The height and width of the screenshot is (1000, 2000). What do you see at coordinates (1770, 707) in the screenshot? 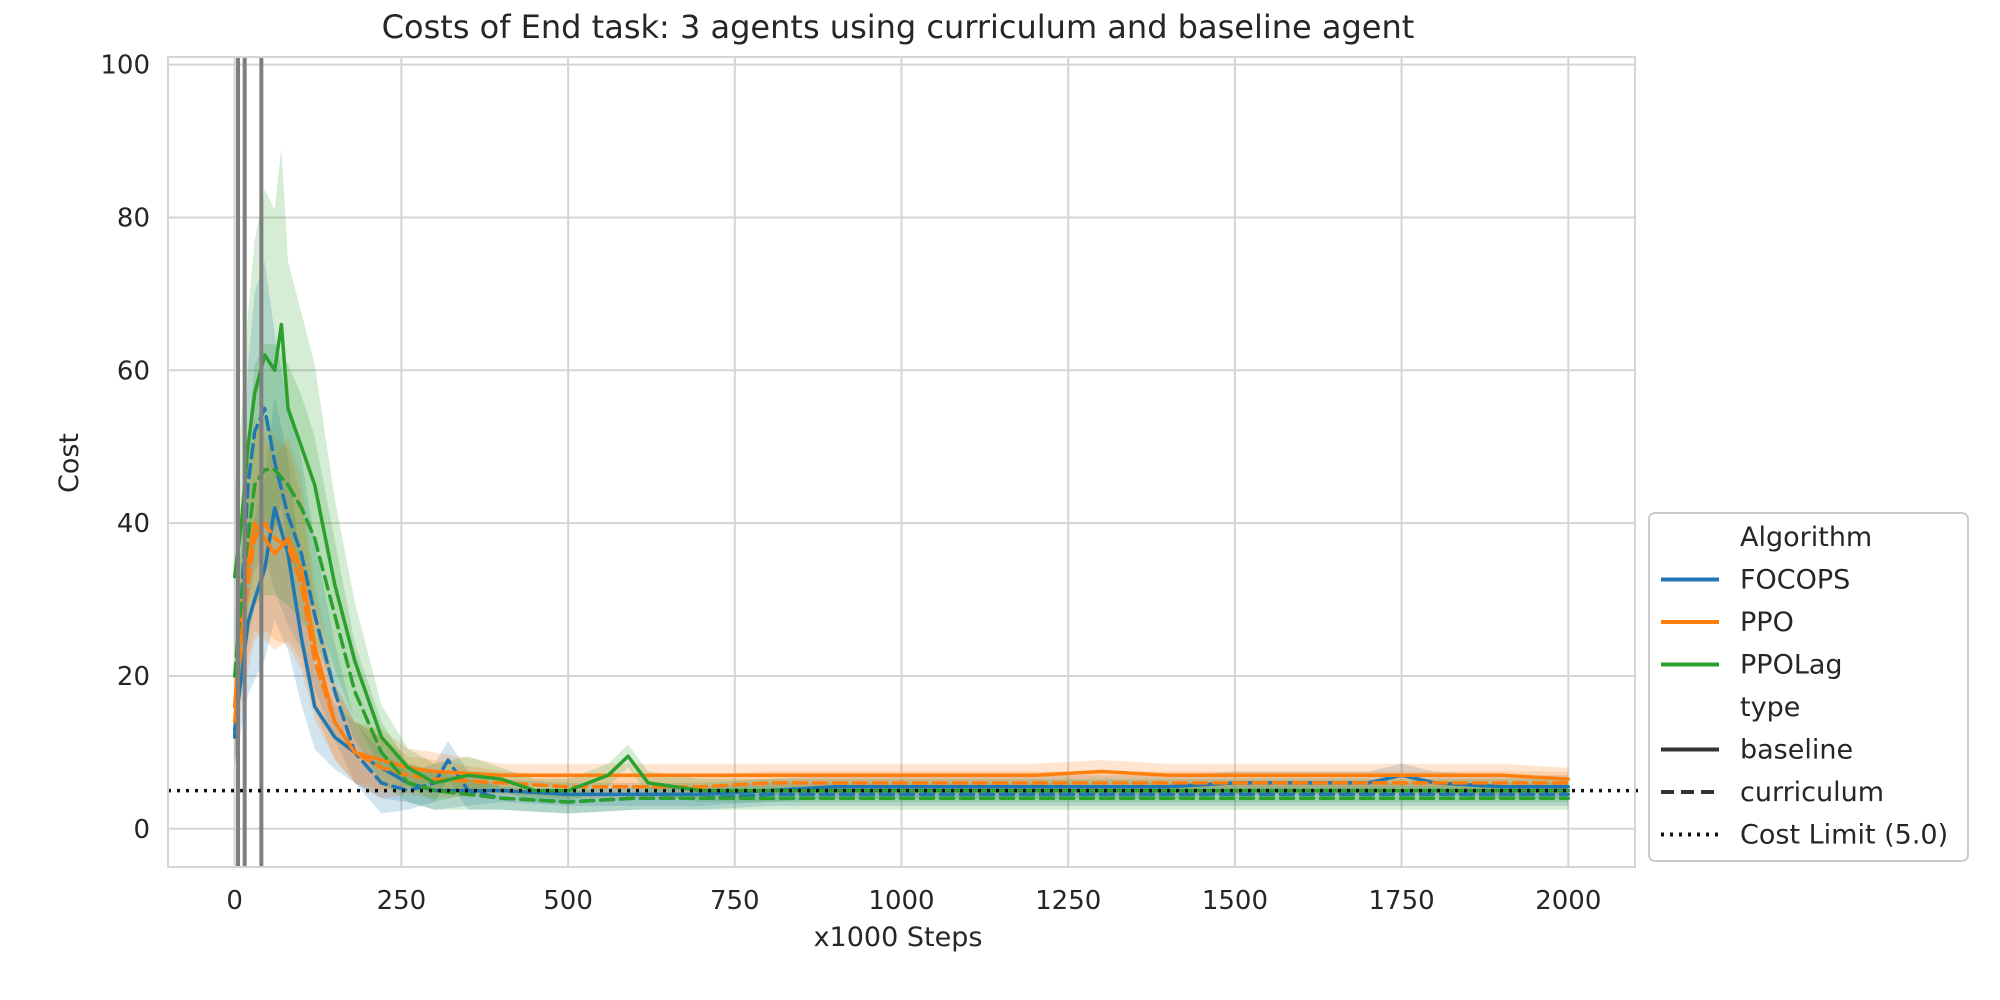
I see `legend-title: type` at bounding box center [1770, 707].